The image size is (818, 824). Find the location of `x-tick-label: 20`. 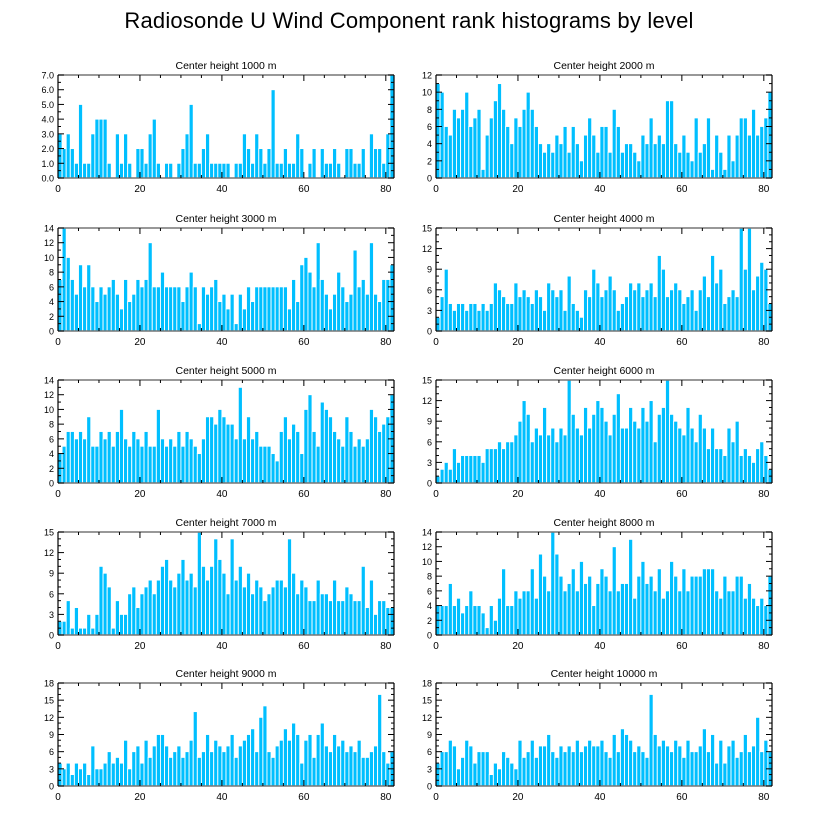

x-tick-label: 20 is located at coordinates (140, 797).